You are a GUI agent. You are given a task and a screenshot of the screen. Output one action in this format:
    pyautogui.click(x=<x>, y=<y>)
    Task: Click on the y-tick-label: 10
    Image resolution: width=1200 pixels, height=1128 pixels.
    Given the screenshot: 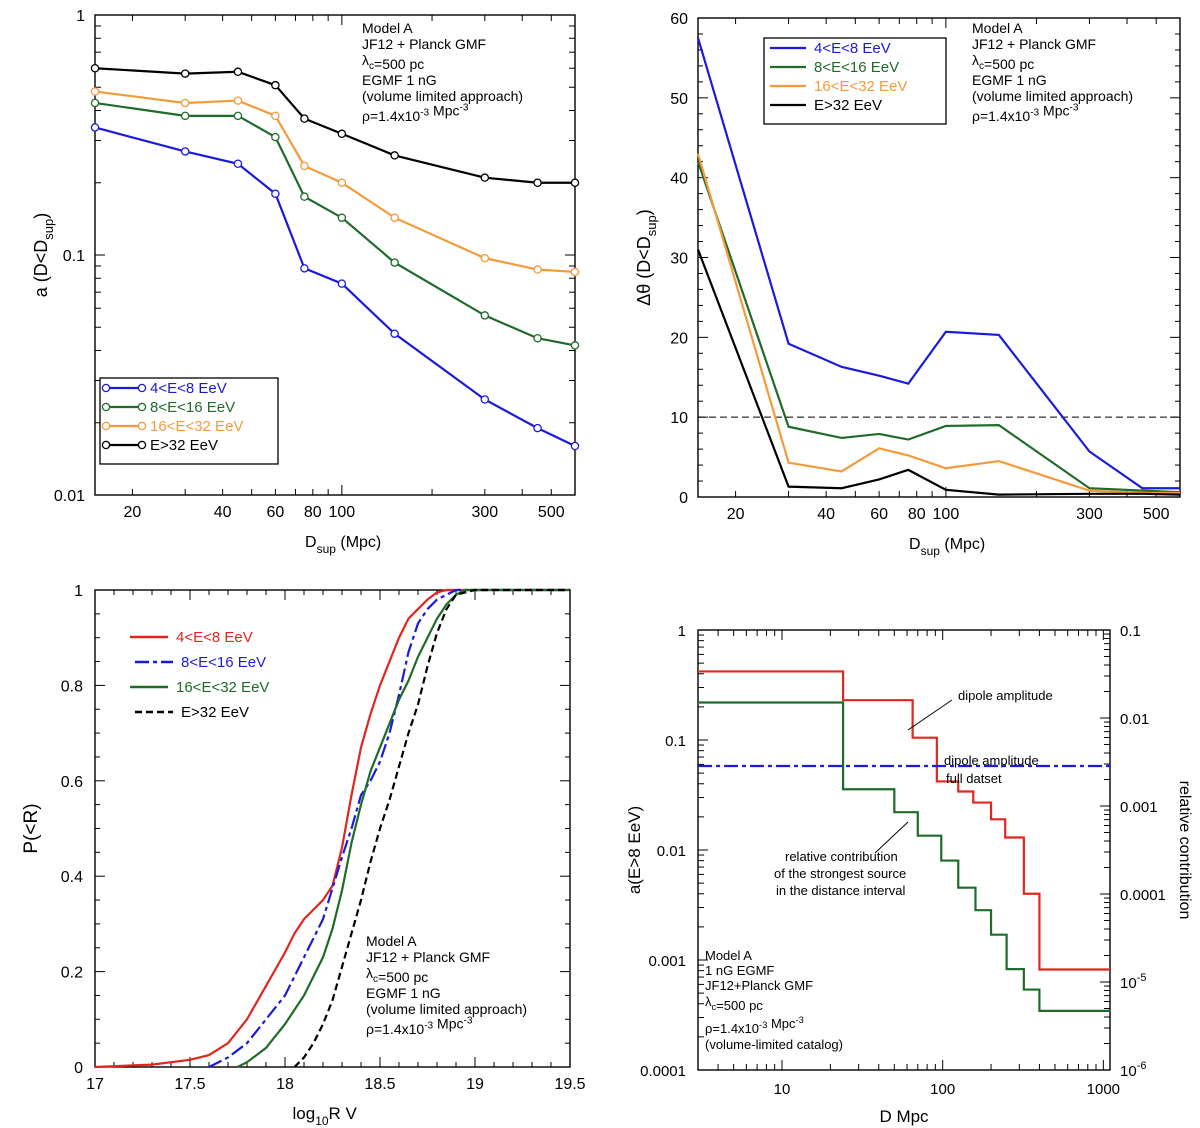 What is the action you would take?
    pyautogui.click(x=679, y=418)
    